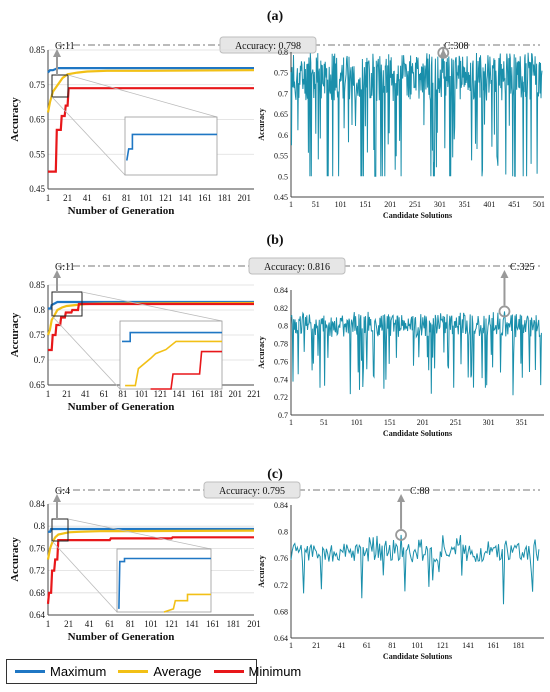 This screenshot has height=692, width=550. I want to click on panel-2-left-ylabel: Accuracy, so click(15, 334).